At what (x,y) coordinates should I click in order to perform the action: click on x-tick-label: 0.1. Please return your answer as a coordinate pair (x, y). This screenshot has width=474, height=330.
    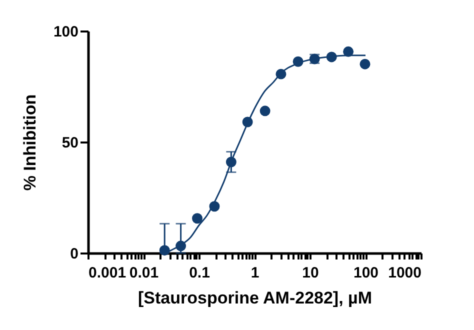
    Looking at the image, I should click on (199, 273).